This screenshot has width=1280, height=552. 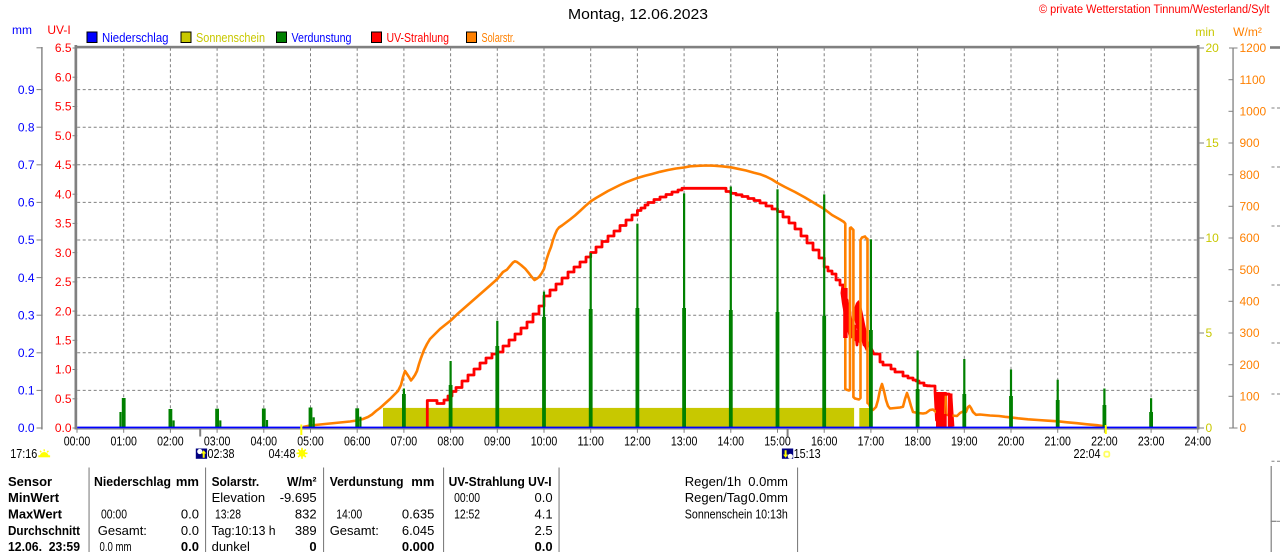 I want to click on svg-text: dunkel, so click(x=231, y=545).